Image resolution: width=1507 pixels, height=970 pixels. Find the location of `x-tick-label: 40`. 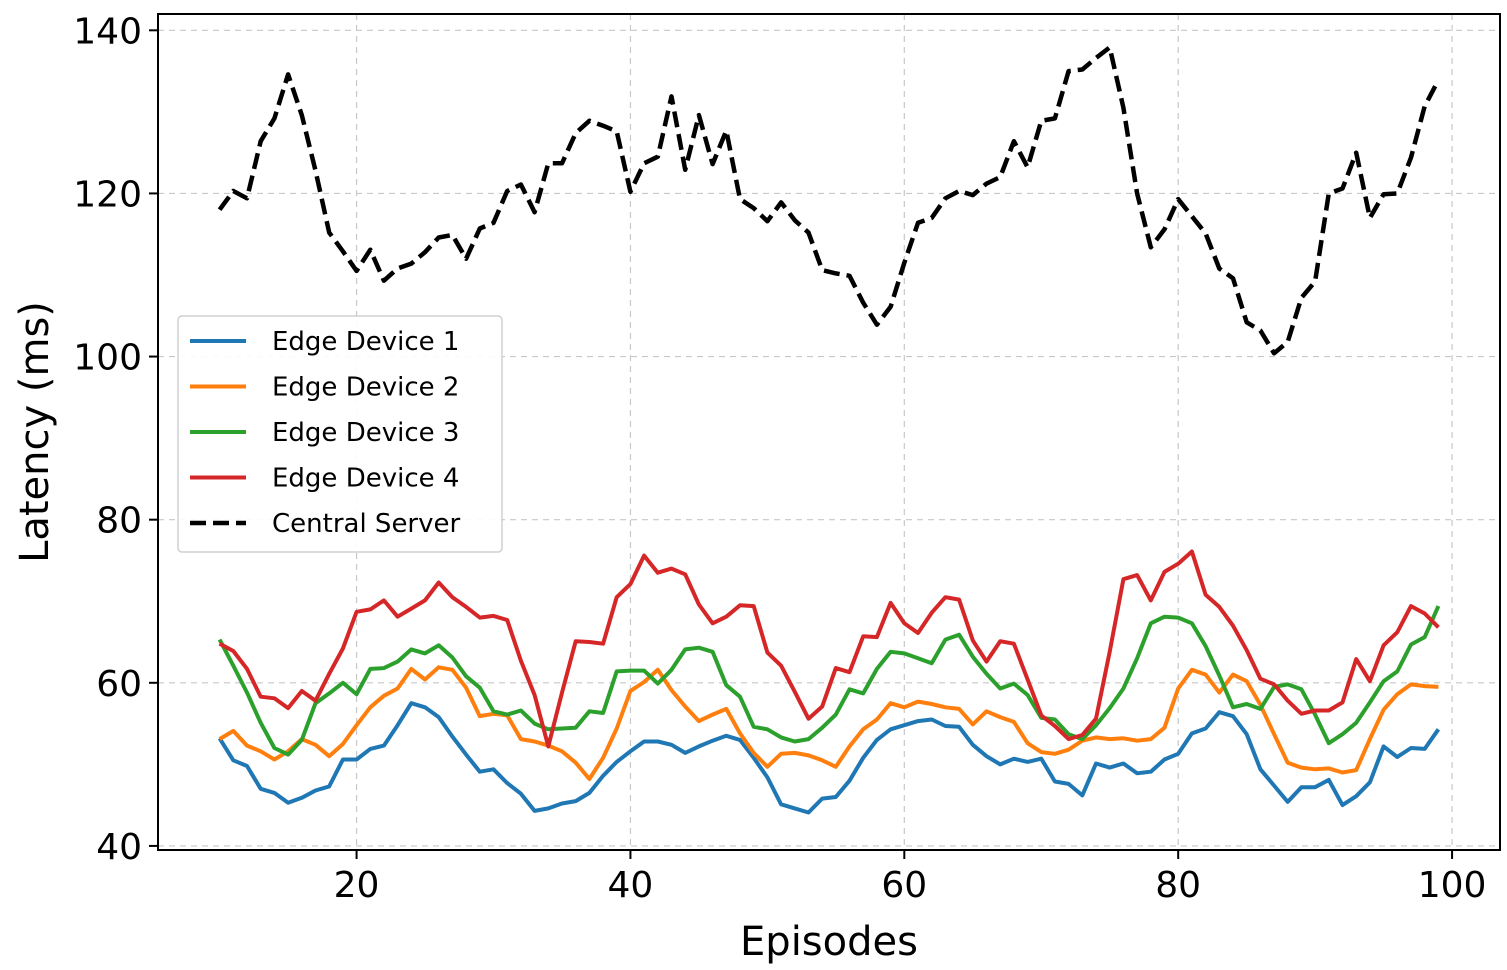

x-tick-label: 40 is located at coordinates (631, 885).